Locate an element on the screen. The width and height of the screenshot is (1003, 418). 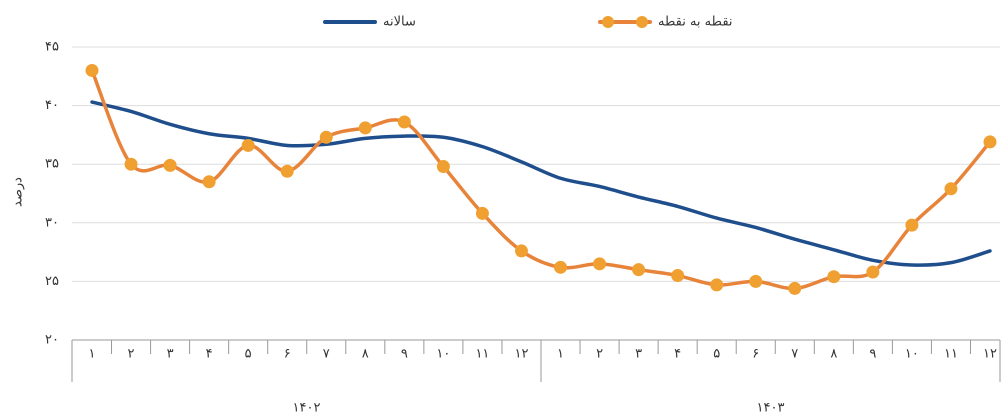
legend-label: سالانه is located at coordinates (399, 22).